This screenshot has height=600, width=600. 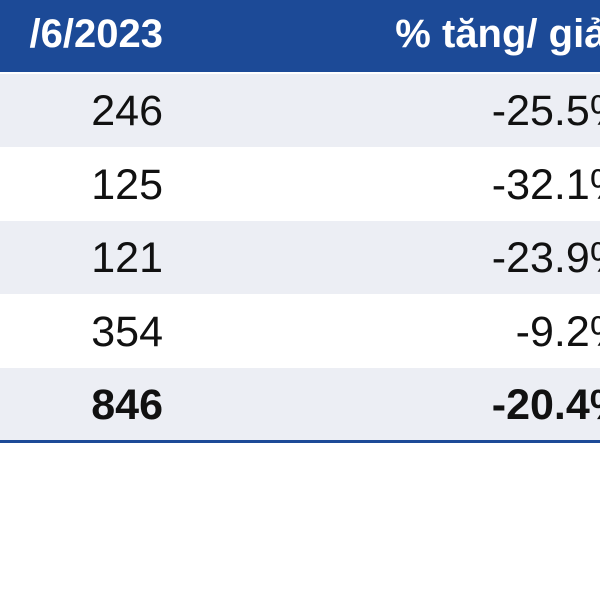 I want to click on table-row: 121 -23.9%, so click(x=300, y=257).